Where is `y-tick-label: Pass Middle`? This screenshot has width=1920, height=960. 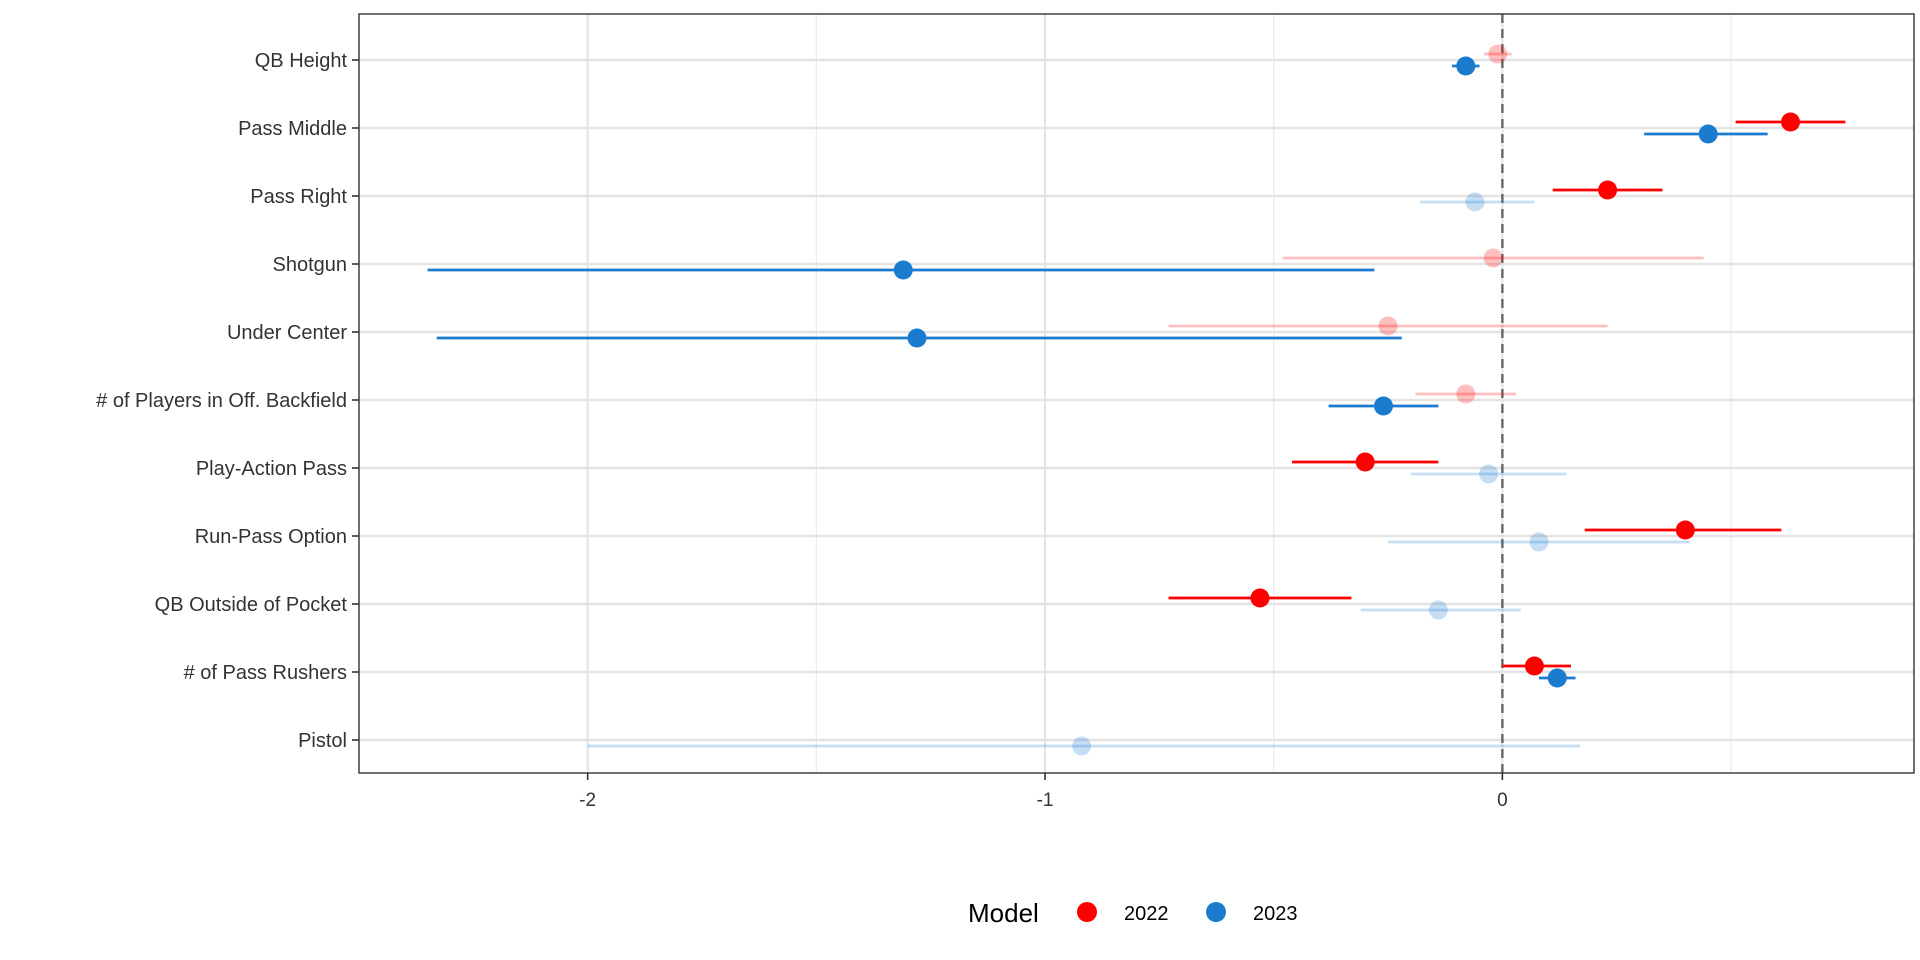
y-tick-label: Pass Middle is located at coordinates (292, 129).